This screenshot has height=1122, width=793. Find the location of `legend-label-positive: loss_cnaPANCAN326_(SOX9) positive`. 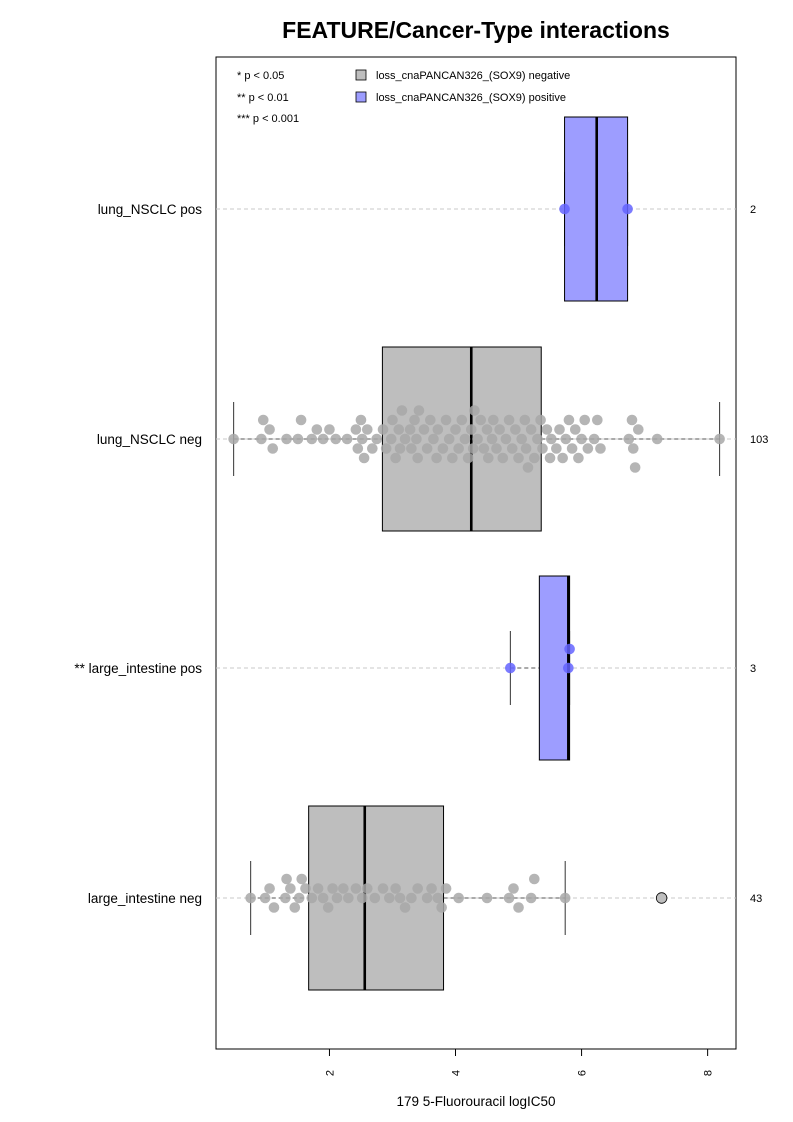

legend-label-positive: loss_cnaPANCAN326_(SOX9) positive is located at coordinates (471, 98).